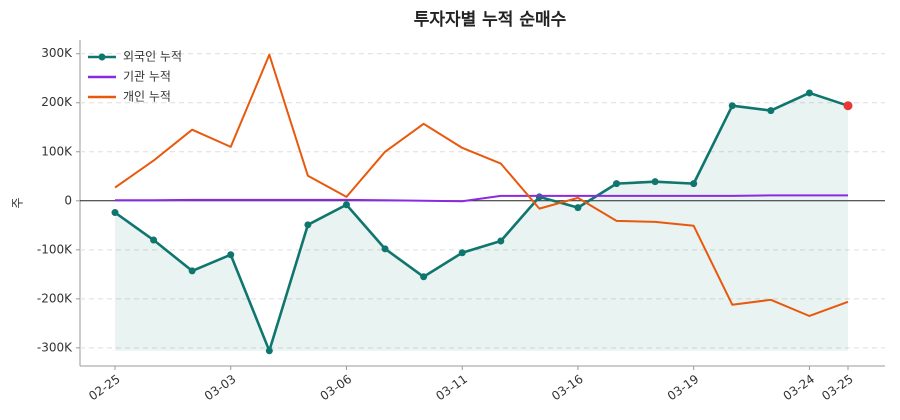 The width and height of the screenshot is (900, 420). I want to click on chart-title: 투자자별 누적 순매수, so click(490, 20).